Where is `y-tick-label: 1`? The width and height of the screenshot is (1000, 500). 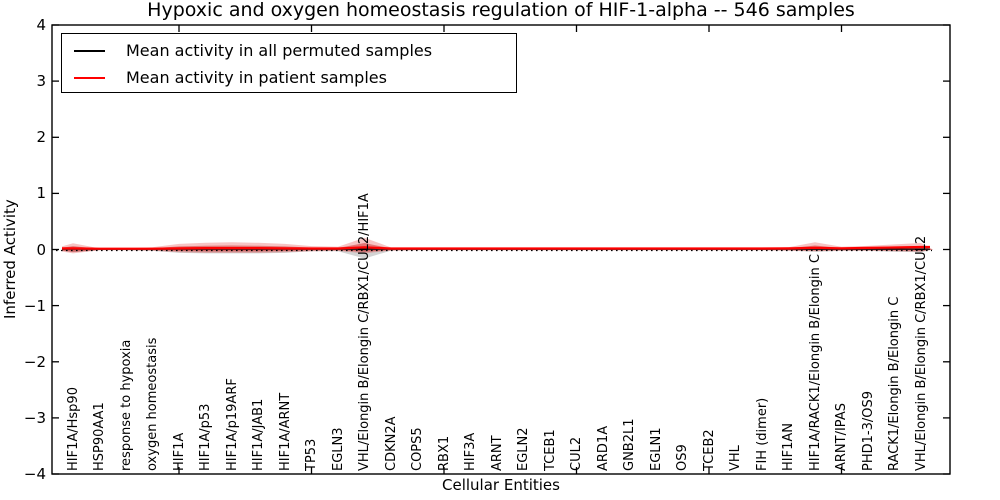 y-tick-label: 1 is located at coordinates (41, 193).